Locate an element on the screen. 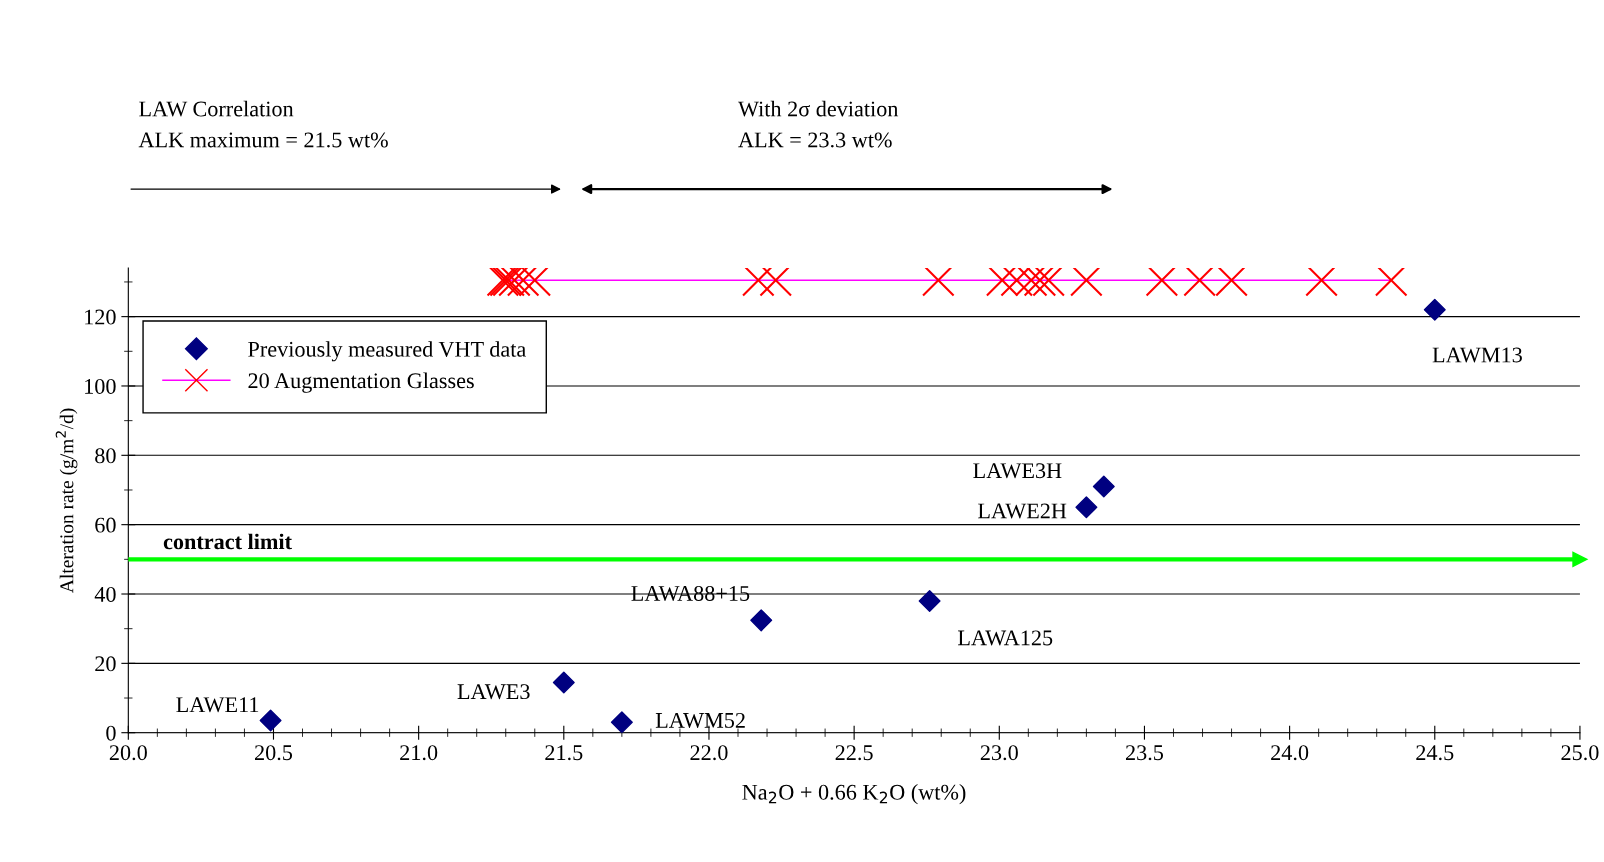  annotation: LAWE2H is located at coordinates (1022, 511).